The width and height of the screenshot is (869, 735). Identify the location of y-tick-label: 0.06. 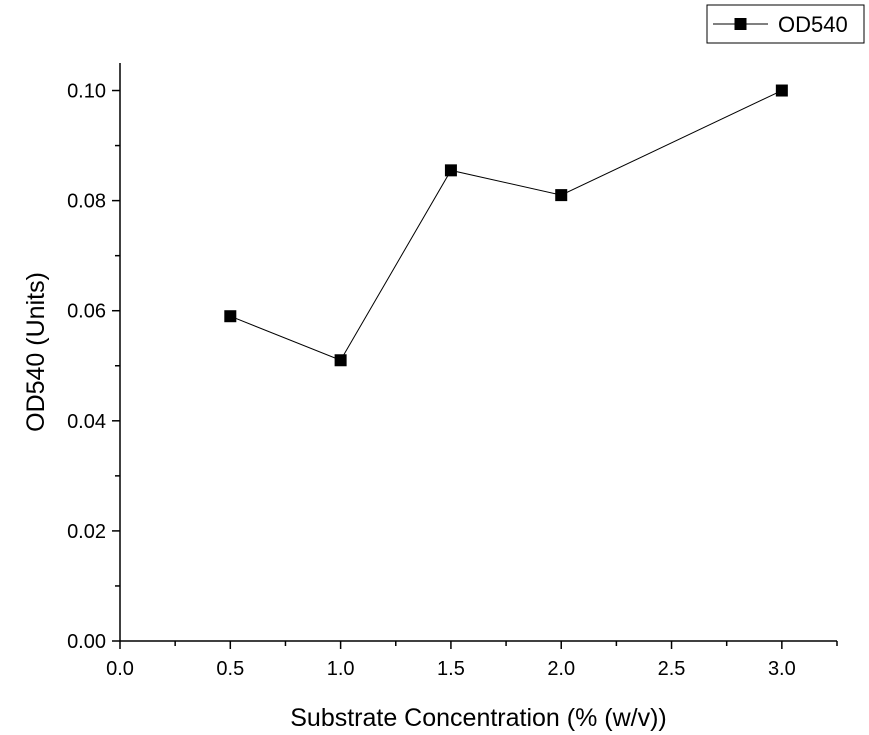
(86, 312).